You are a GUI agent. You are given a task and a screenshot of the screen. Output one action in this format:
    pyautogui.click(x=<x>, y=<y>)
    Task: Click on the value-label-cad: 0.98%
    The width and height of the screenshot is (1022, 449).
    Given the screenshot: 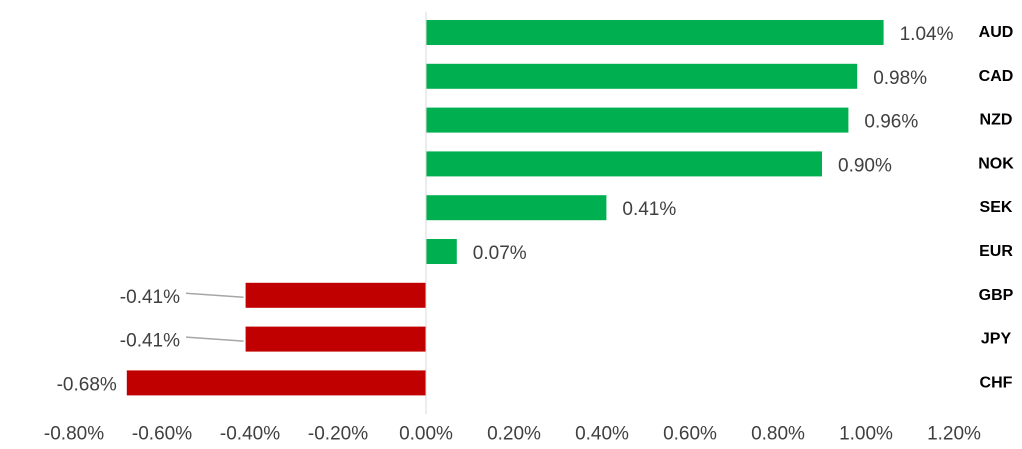 What is the action you would take?
    pyautogui.click(x=900, y=78)
    